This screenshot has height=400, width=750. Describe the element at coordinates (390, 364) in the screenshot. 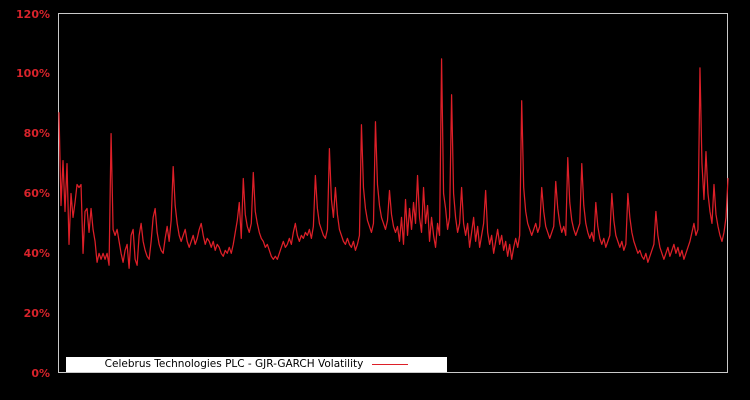

I see `legend-line-sample-icon` at that location.